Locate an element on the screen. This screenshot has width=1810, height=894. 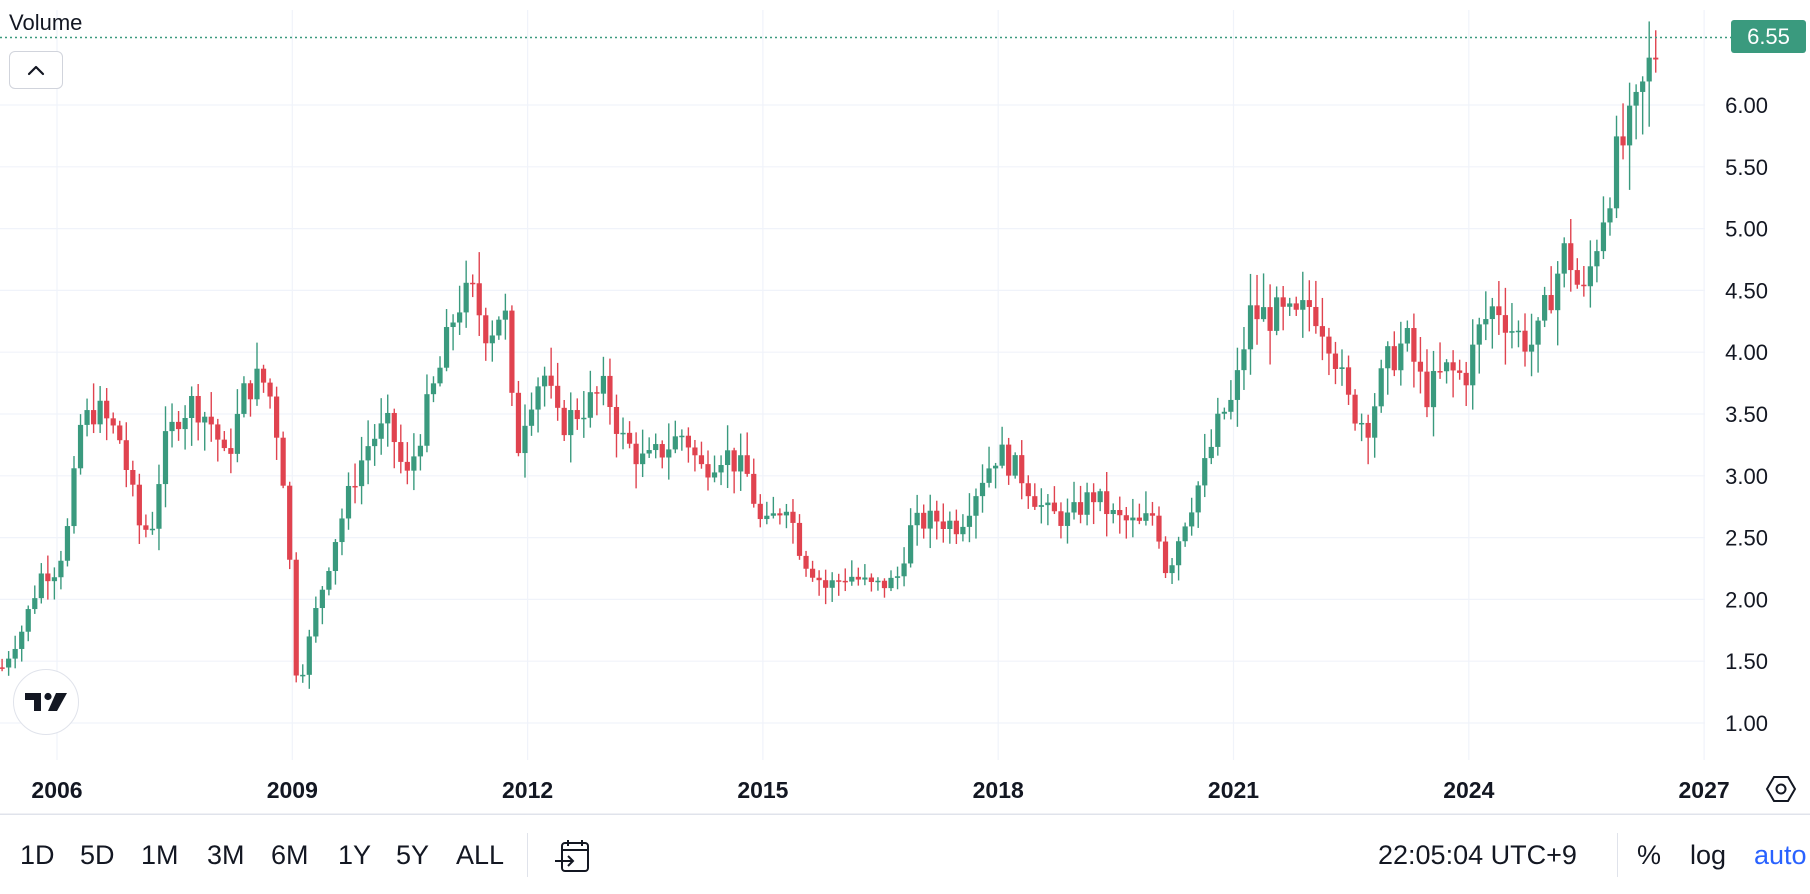
calendar-goto-icon is located at coordinates (573, 857).